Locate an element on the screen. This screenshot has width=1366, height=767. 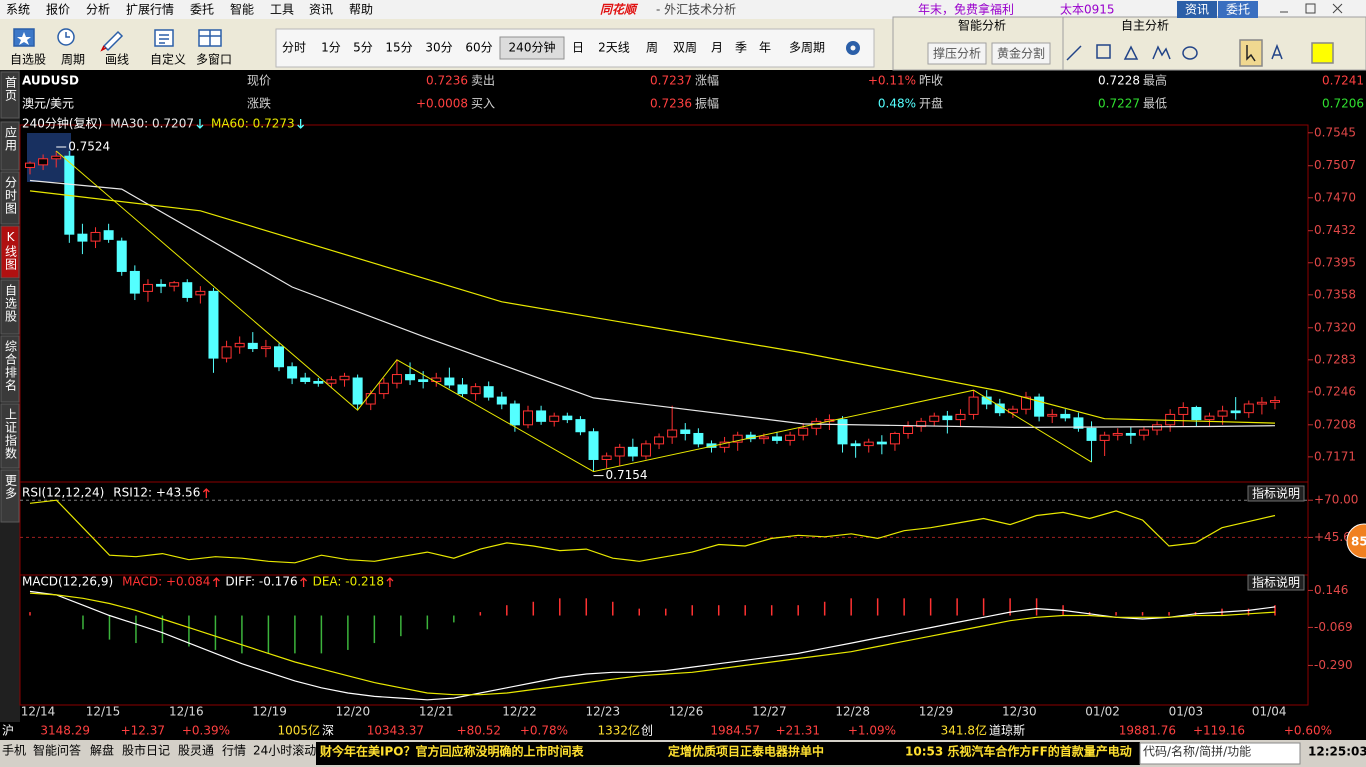
menu-item: 委托 is located at coordinates (202, 10).